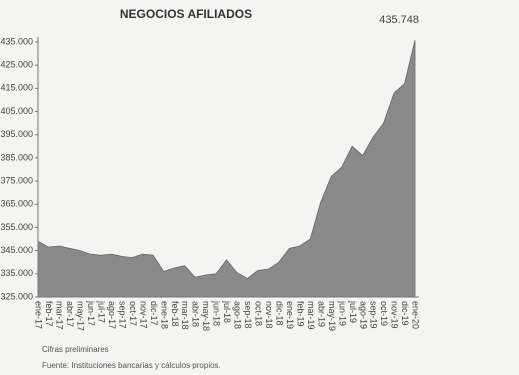 The width and height of the screenshot is (519, 375). Describe the element at coordinates (186, 14) in the screenshot. I see `chart-title: NEGOCIOS AFILIADOS` at that location.